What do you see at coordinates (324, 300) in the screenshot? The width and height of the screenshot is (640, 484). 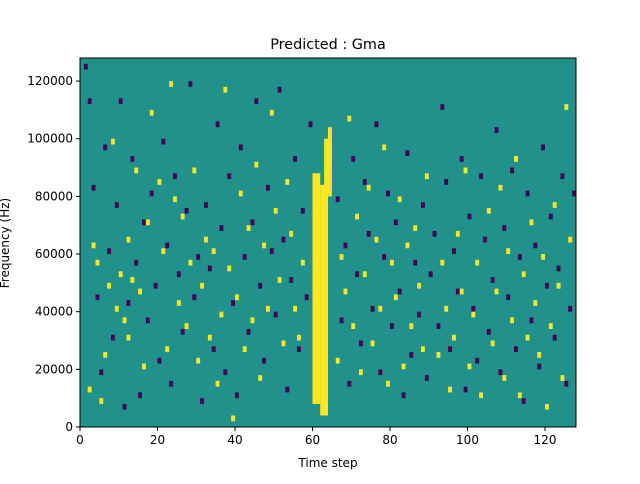 I see `heatmap-high-region` at bounding box center [324, 300].